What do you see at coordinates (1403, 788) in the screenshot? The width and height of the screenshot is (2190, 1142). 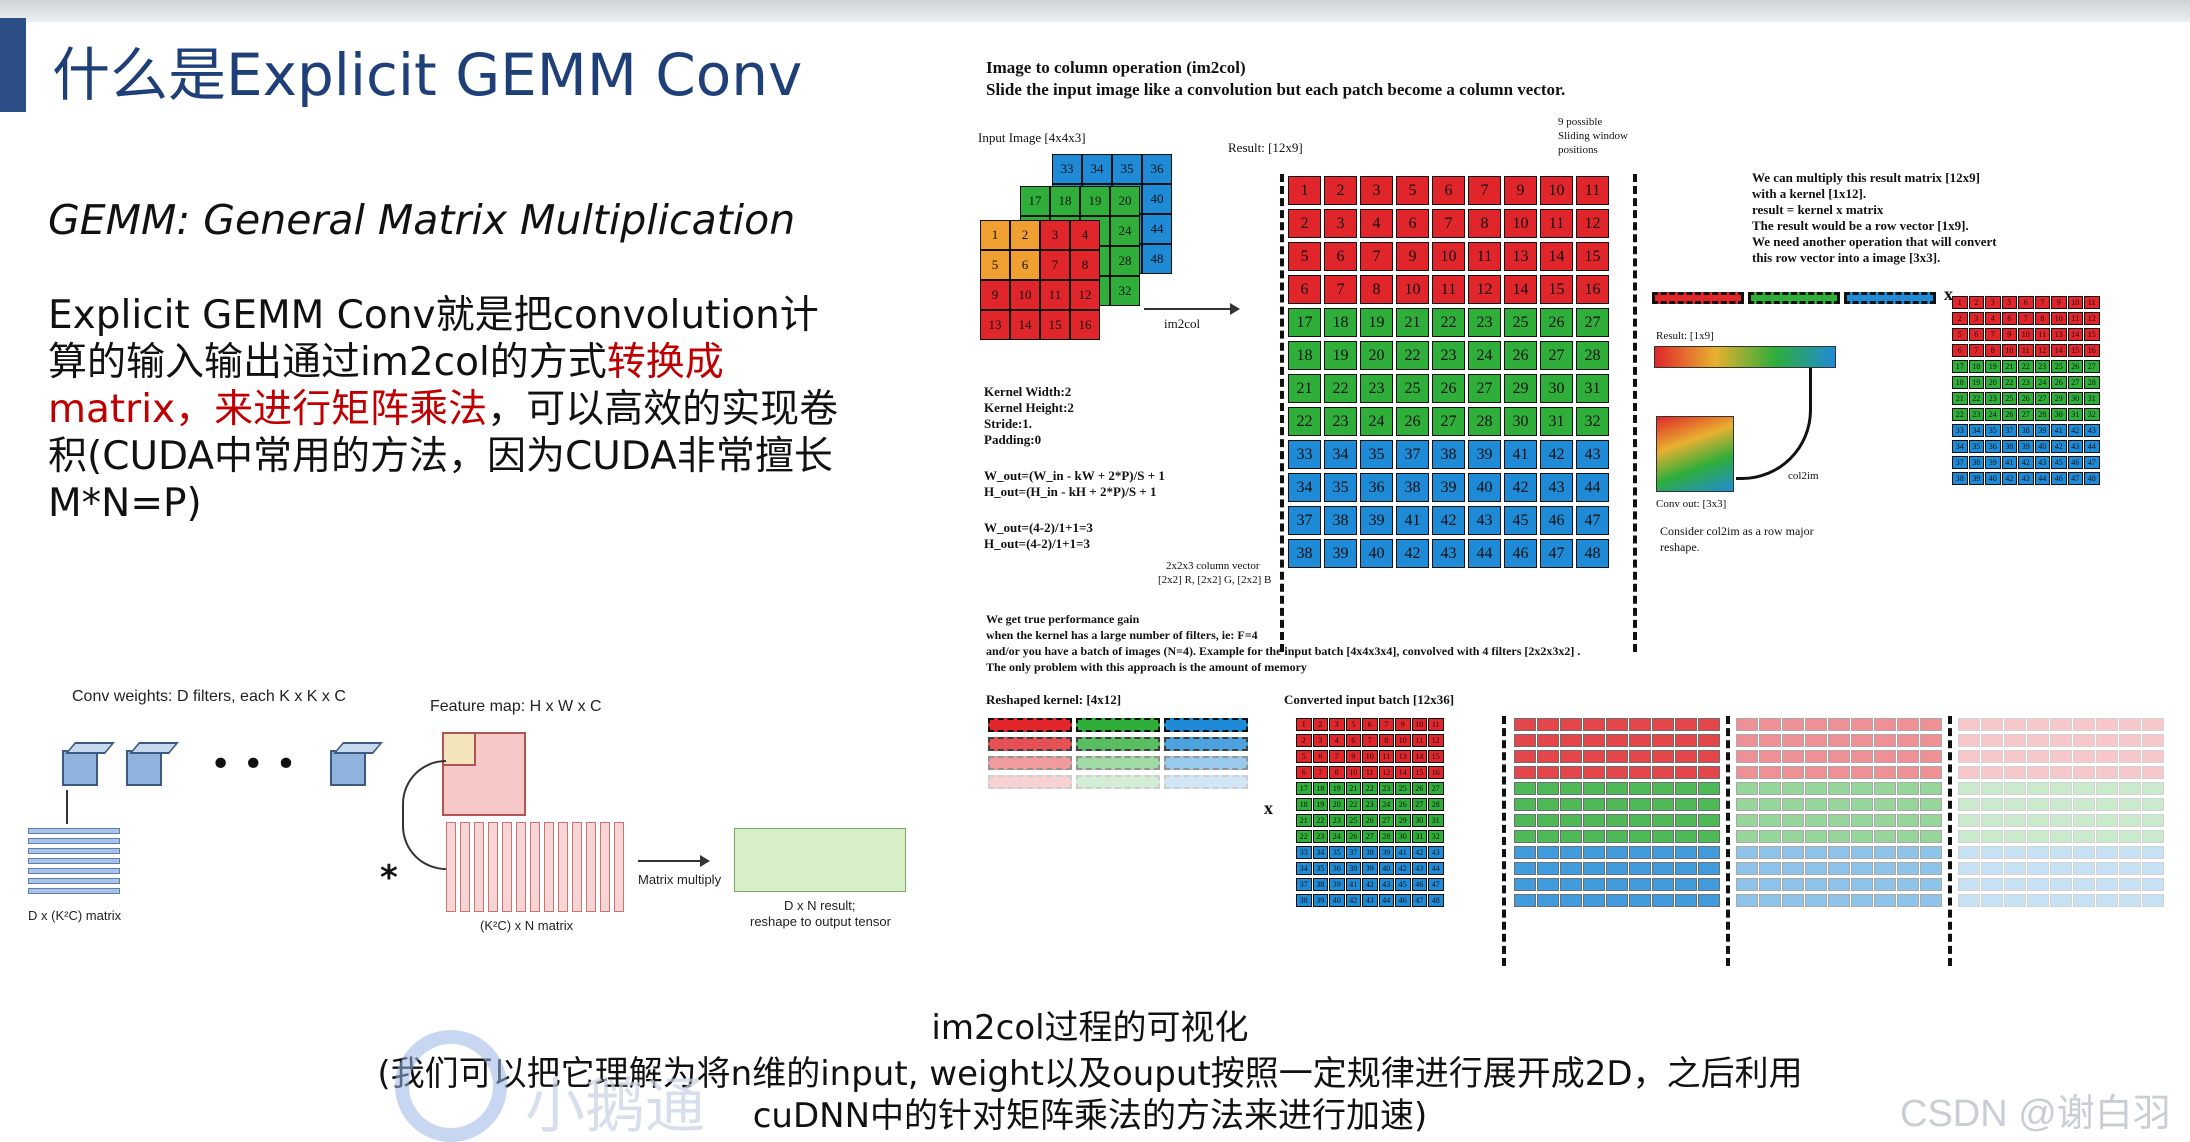 I see `matrix-cell: 25` at bounding box center [1403, 788].